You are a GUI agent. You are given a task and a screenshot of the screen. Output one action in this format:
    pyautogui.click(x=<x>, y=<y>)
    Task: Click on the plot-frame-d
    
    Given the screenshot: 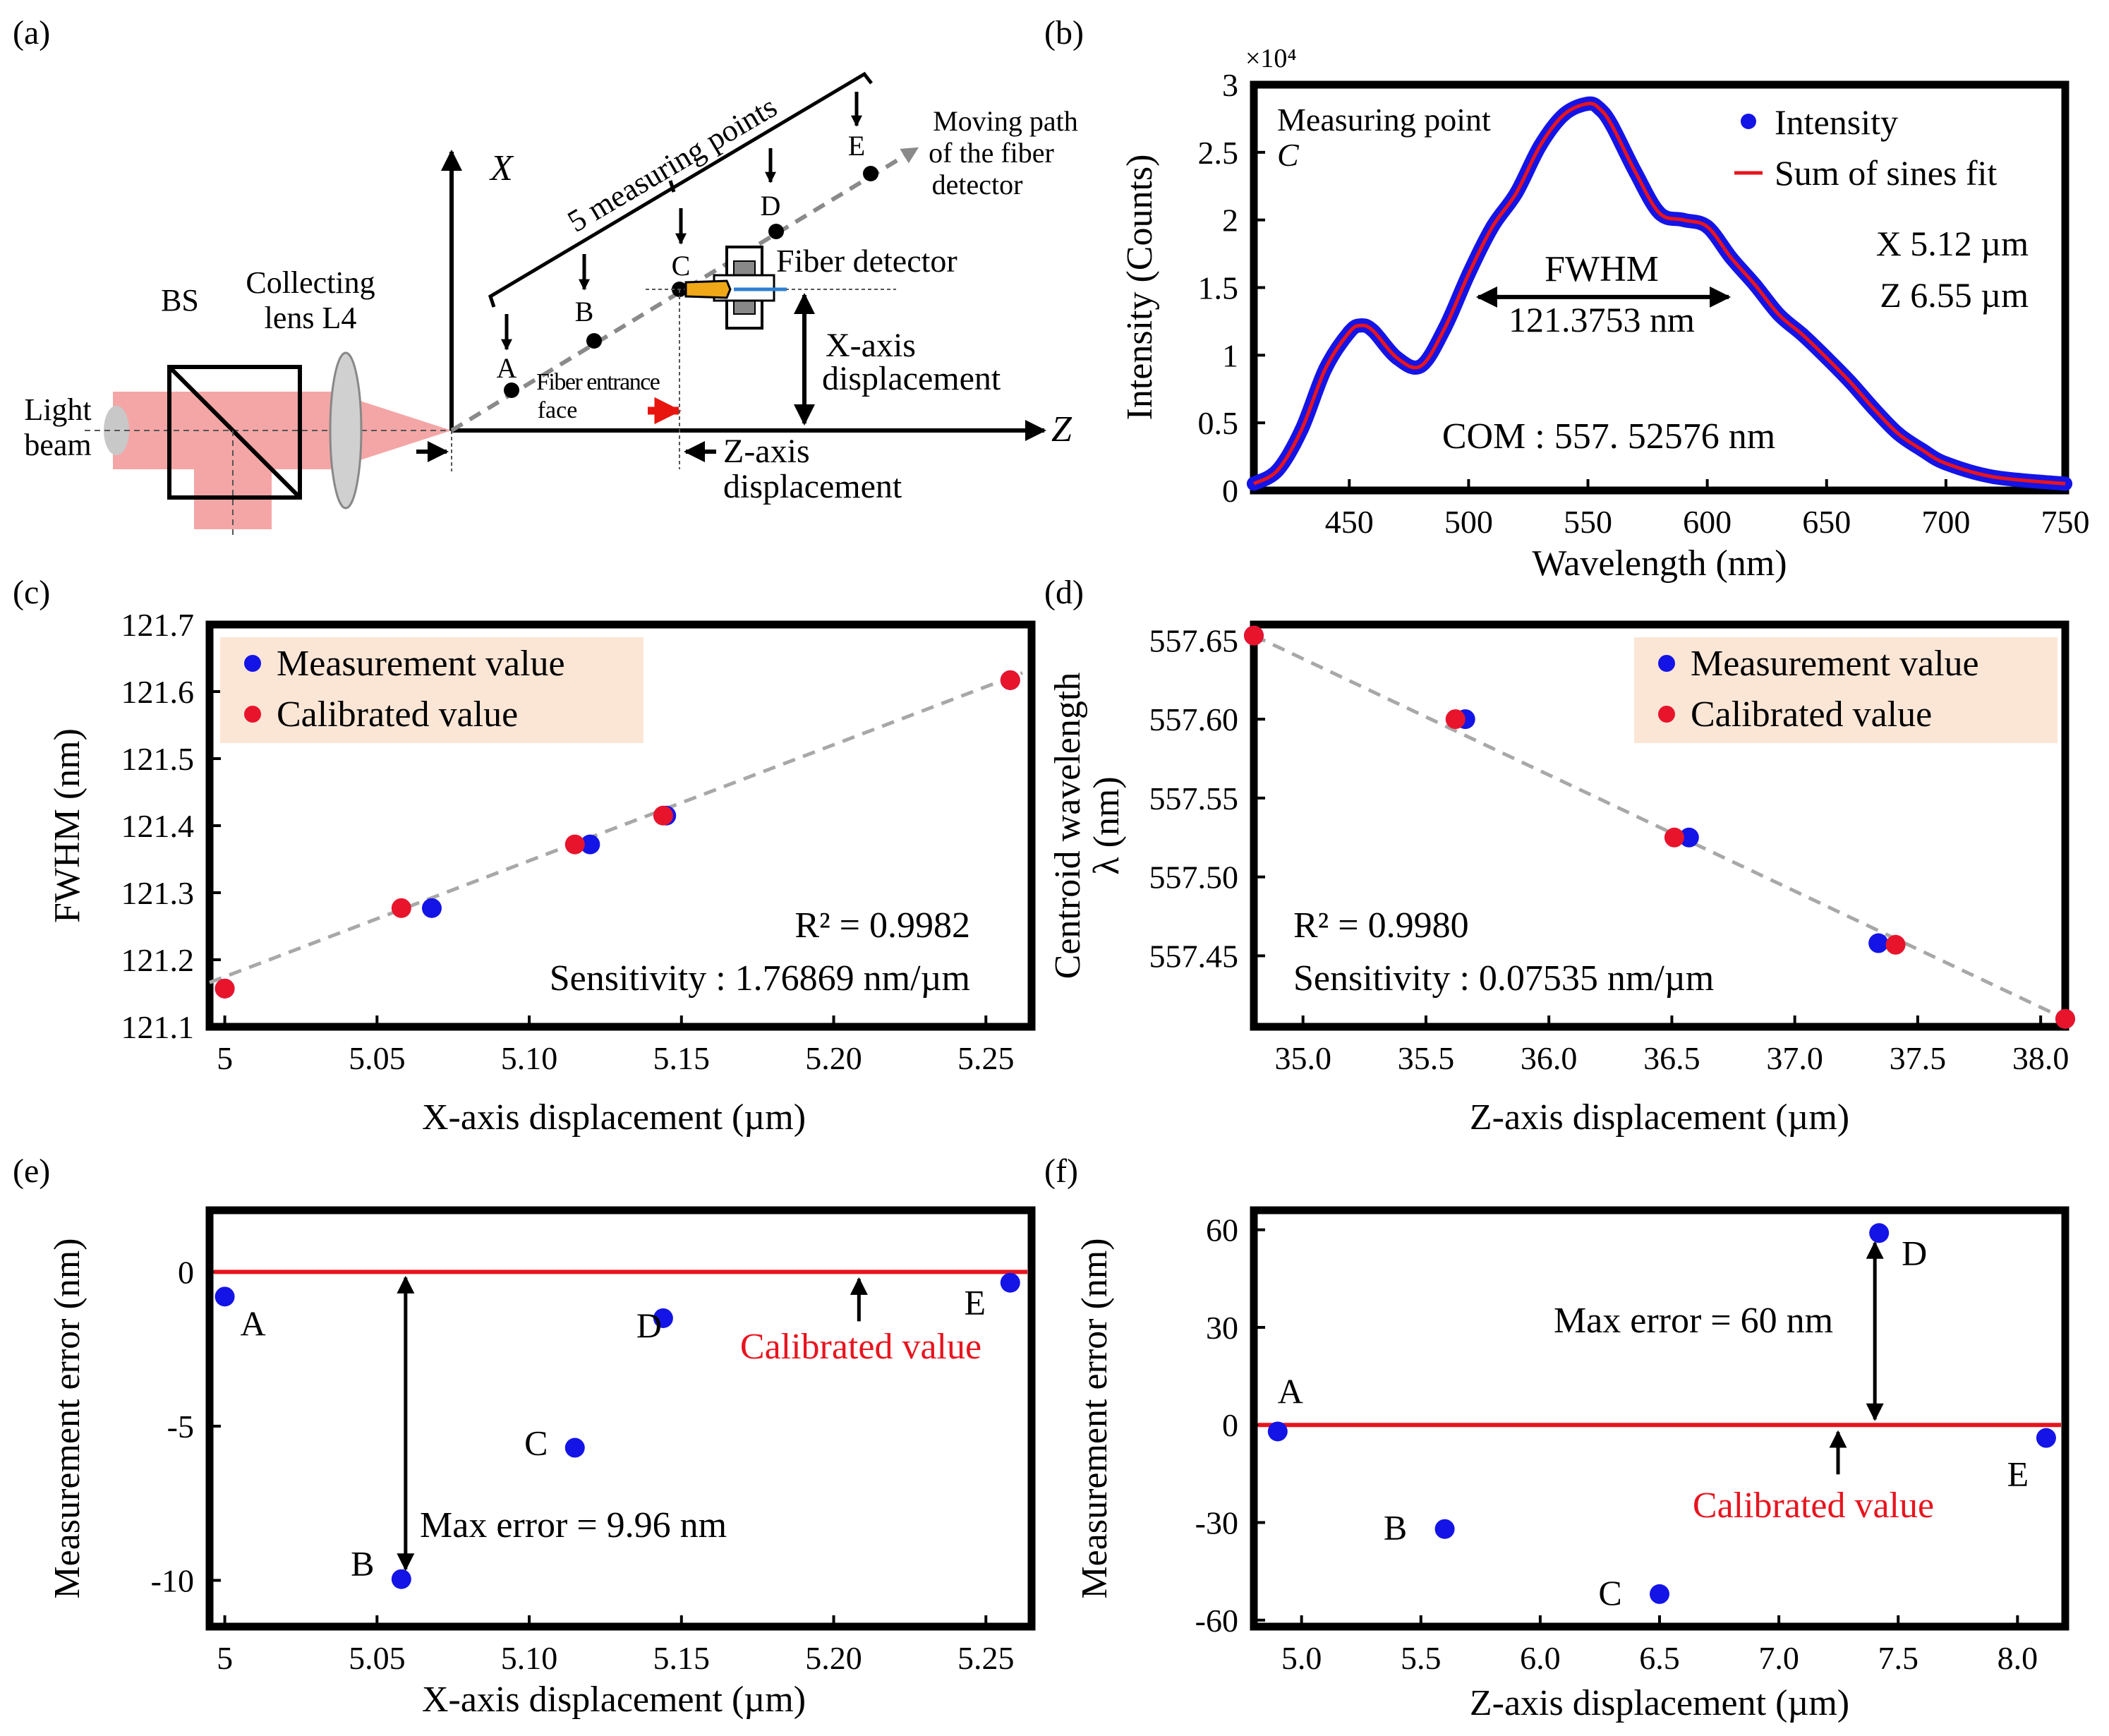 What is the action you would take?
    pyautogui.click(x=1660, y=825)
    